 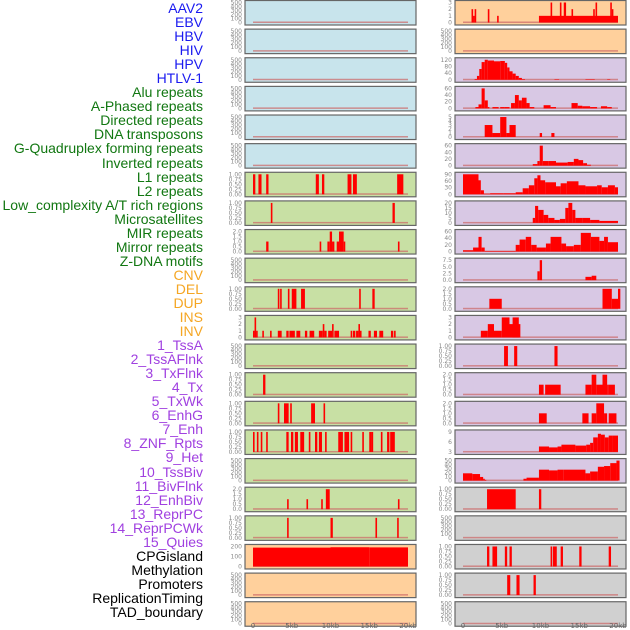 I want to click on track-label: 10_TssBiv, so click(x=171, y=471).